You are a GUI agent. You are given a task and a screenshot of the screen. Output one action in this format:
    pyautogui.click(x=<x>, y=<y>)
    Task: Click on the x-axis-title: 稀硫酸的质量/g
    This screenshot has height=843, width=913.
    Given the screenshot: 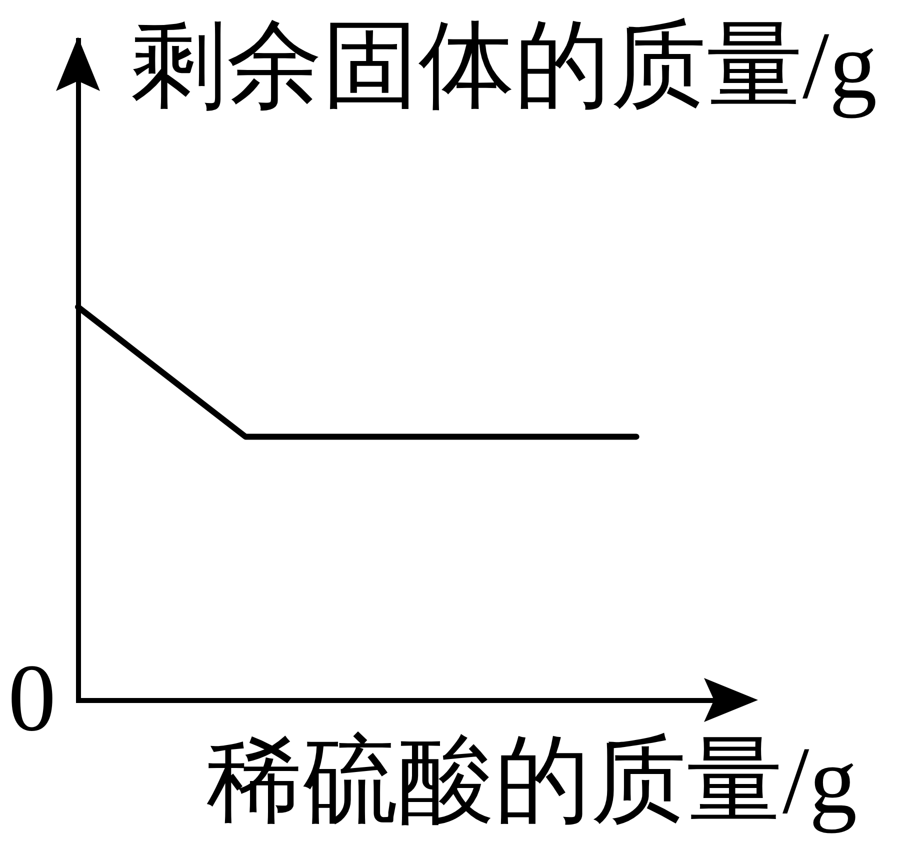 What is the action you would take?
    pyautogui.click(x=532, y=780)
    